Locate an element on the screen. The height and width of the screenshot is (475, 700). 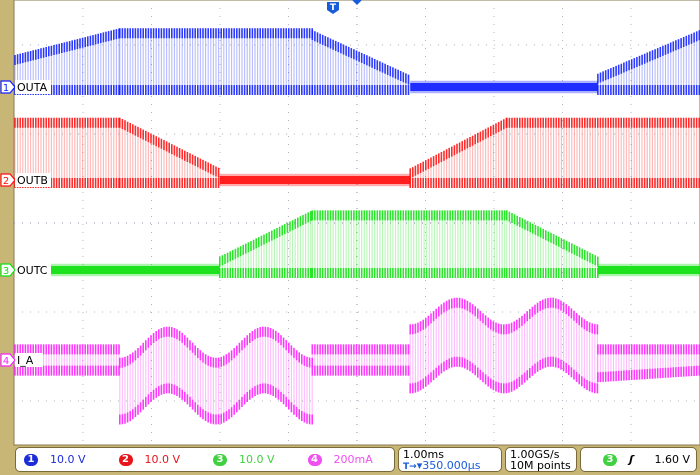
channel-2-marker: 2 OUTB is located at coordinates (25, 180).